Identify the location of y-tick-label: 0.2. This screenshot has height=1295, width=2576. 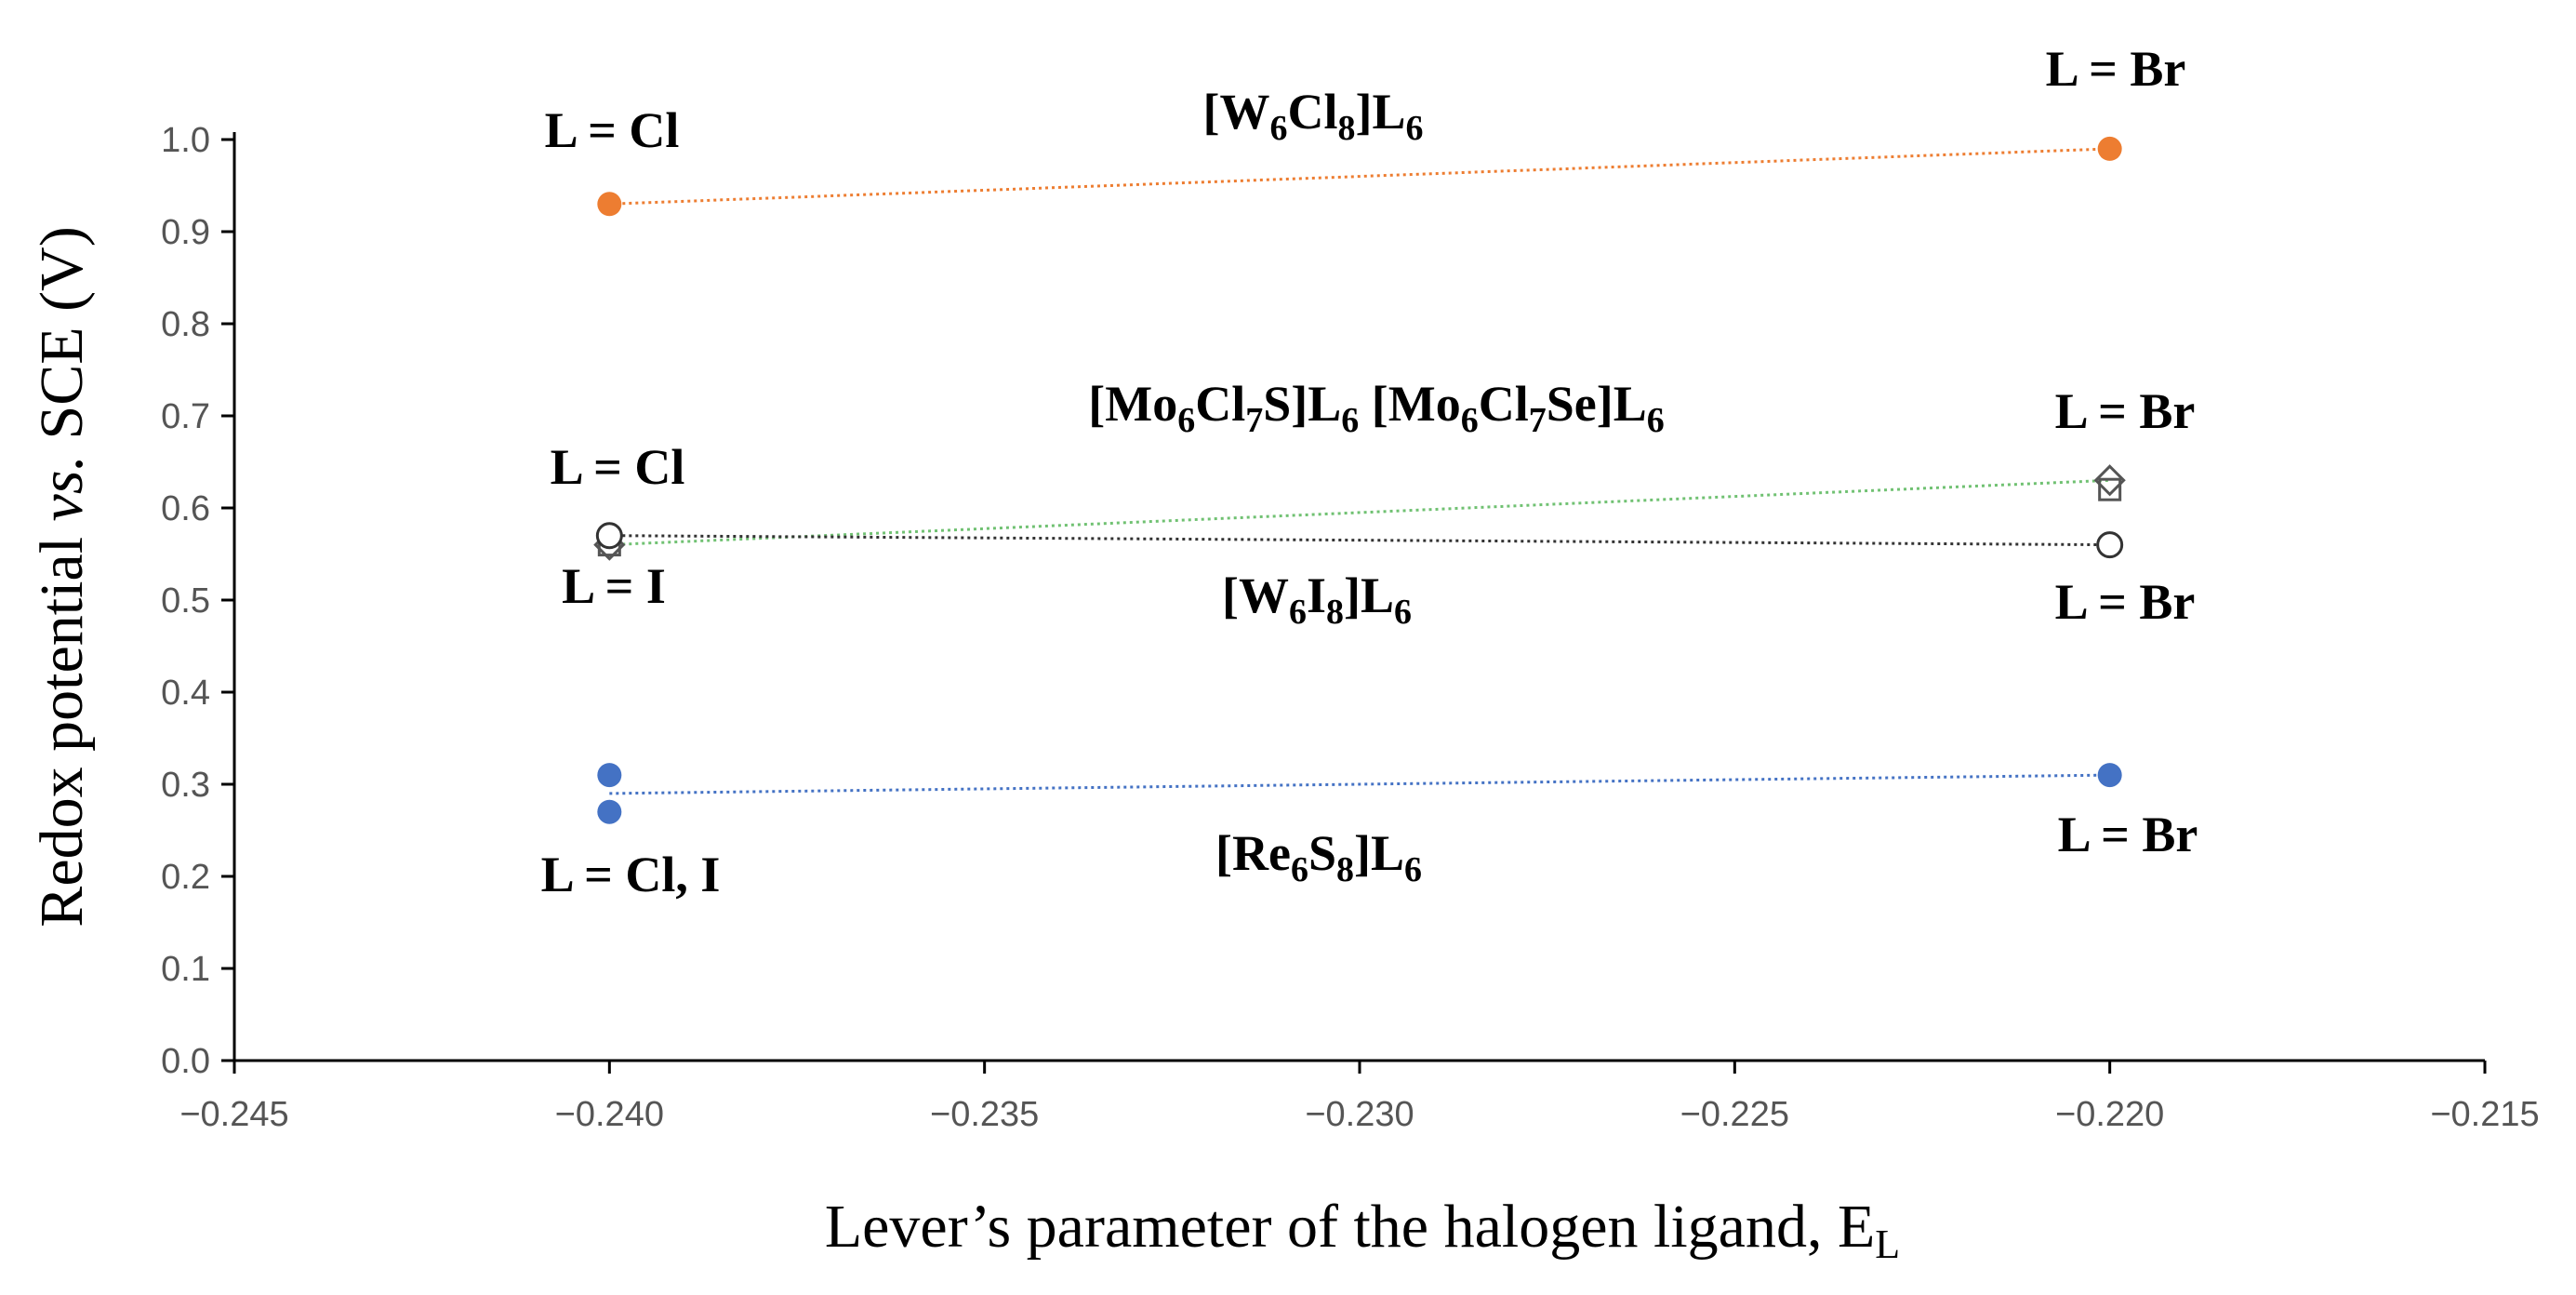
(185, 877).